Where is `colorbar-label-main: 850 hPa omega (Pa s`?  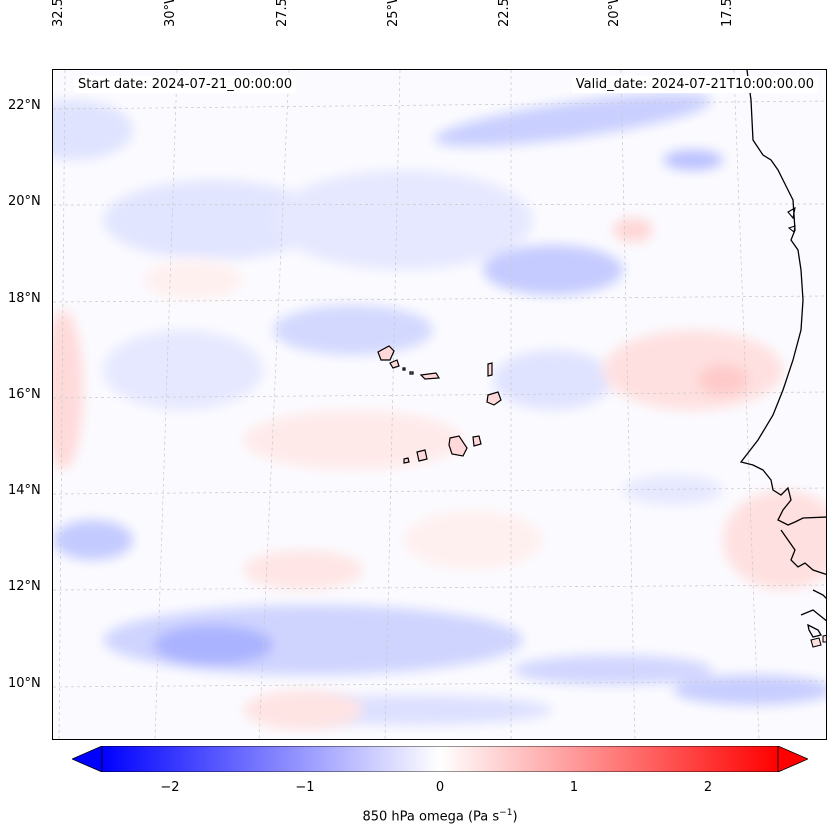 colorbar-label-main: 850 hPa omega (Pa s is located at coordinates (431, 817).